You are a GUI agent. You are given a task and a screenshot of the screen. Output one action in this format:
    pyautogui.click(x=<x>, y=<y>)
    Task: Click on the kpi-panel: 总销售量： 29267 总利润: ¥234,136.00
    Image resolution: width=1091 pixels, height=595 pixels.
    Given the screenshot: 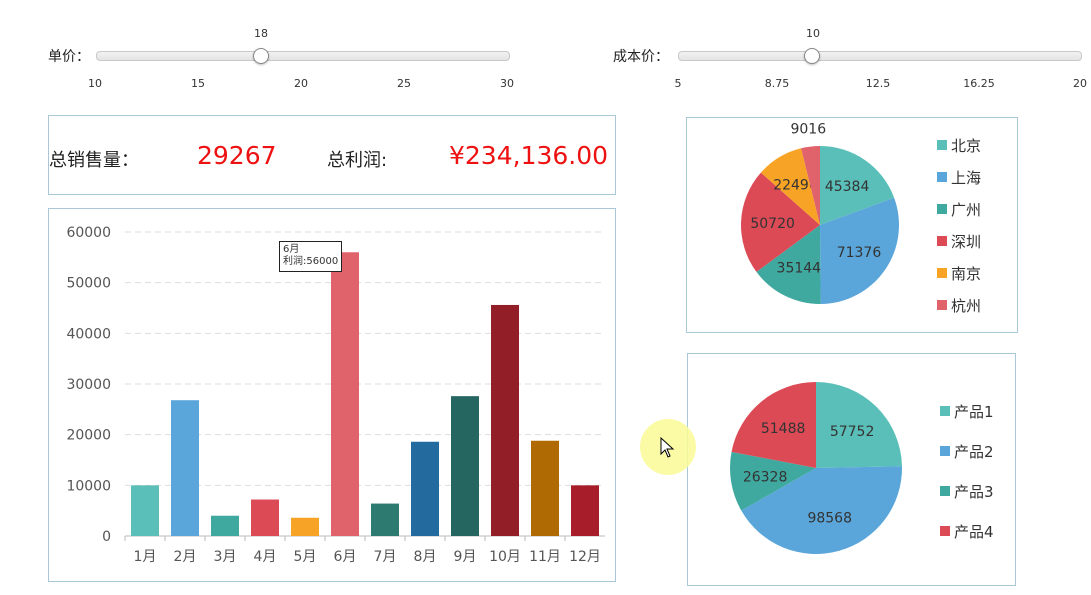 What is the action you would take?
    pyautogui.click(x=332, y=155)
    